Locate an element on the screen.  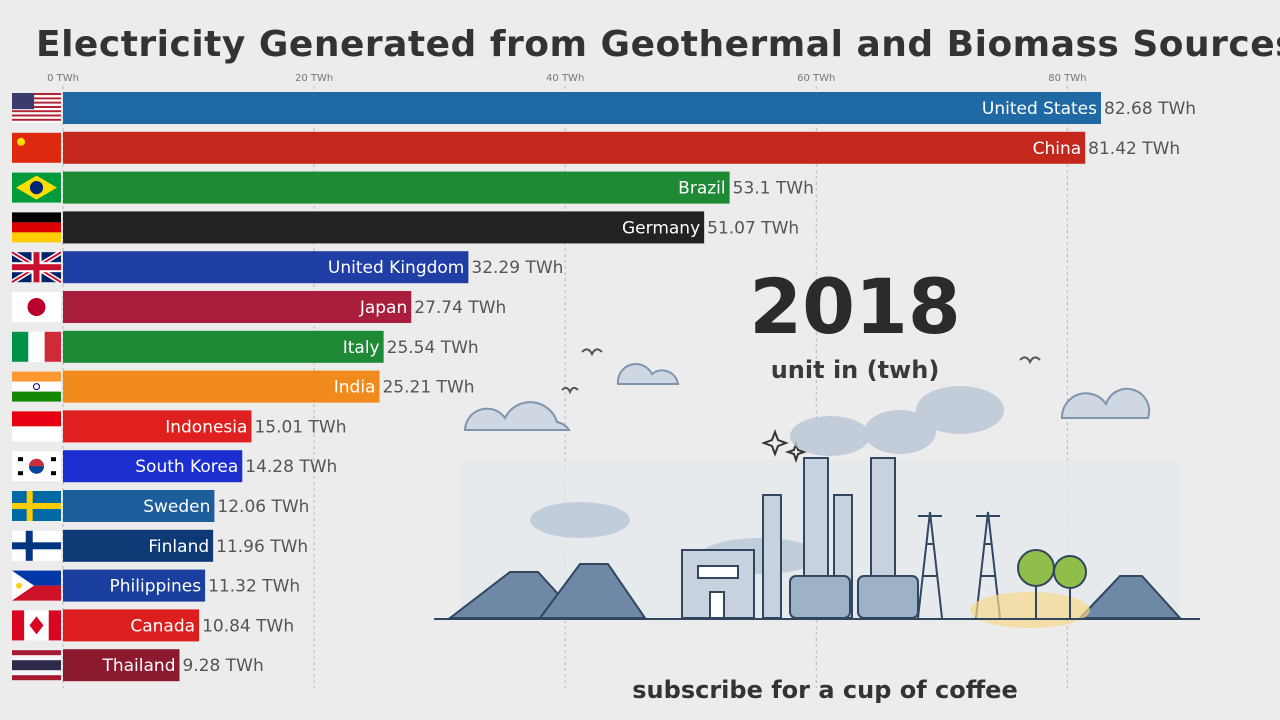
bar-country-label: China is located at coordinates (1057, 149).